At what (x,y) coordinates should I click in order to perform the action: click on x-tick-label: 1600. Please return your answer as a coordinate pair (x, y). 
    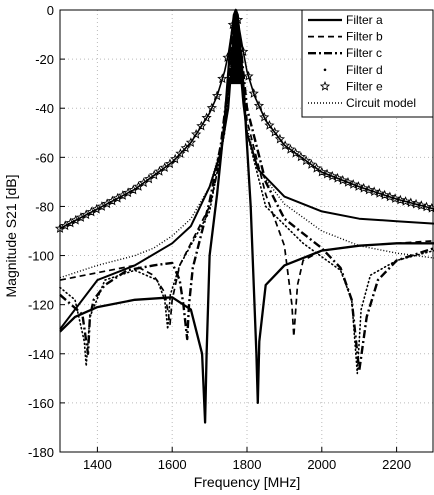
    Looking at the image, I should click on (172, 464).